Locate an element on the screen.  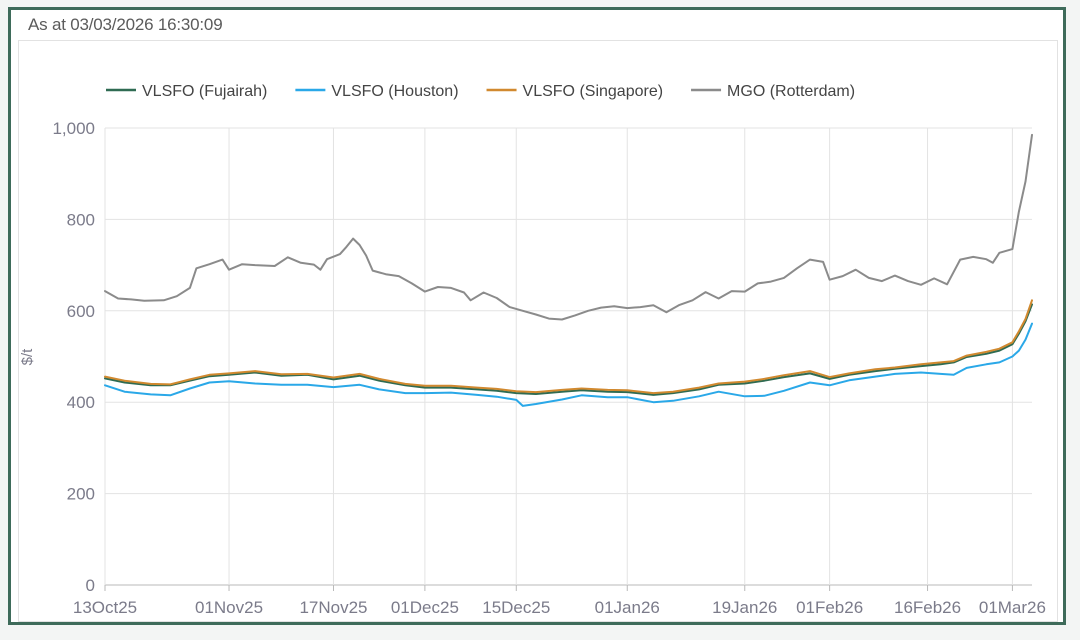
x-tick-label: 13Oct25 is located at coordinates (105, 607).